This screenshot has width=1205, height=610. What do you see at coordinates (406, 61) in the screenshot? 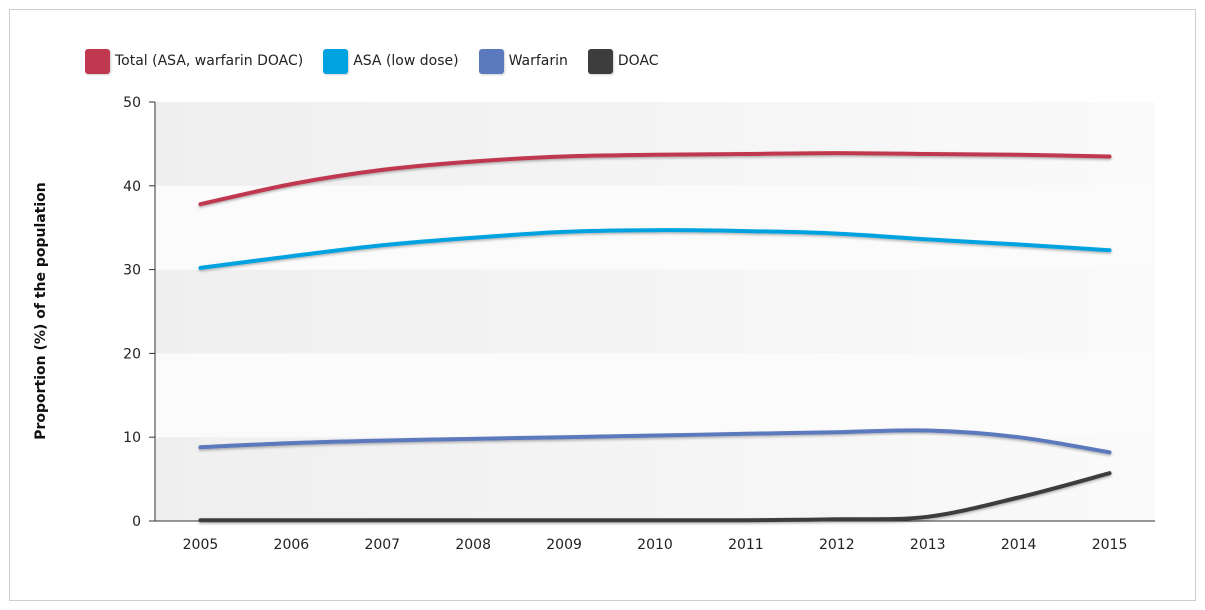
I see `legend-label-asa: ASA (low dose)` at bounding box center [406, 61].